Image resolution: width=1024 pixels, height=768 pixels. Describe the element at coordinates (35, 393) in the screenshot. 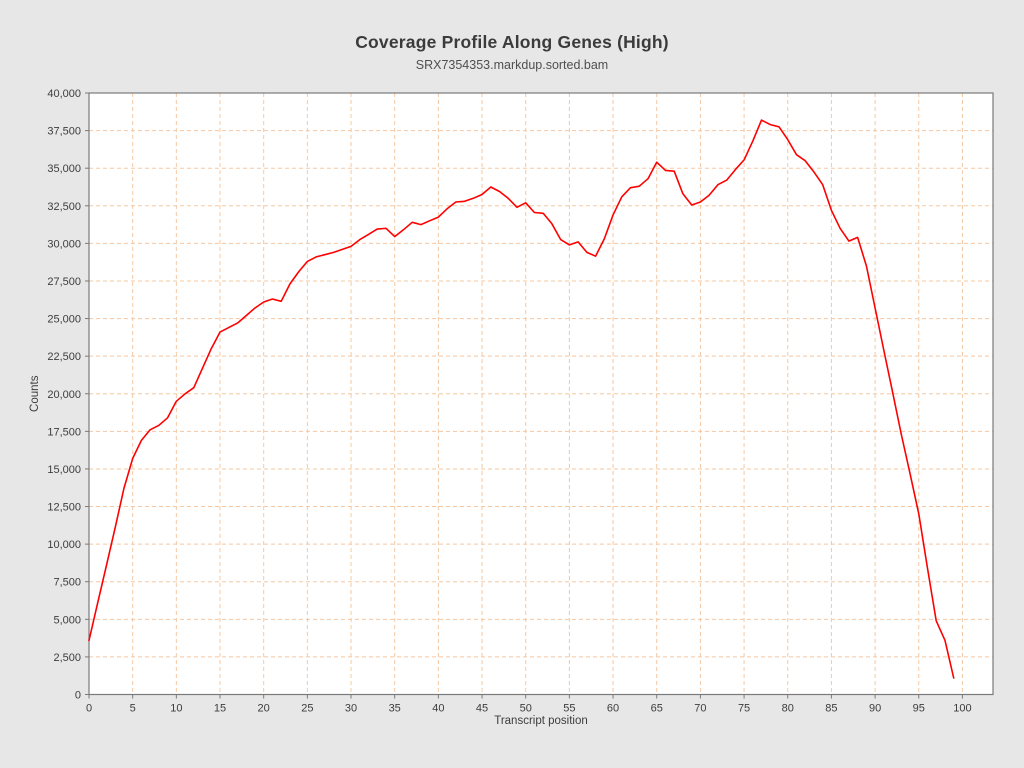

I see `y-axis-label: Counts` at that location.